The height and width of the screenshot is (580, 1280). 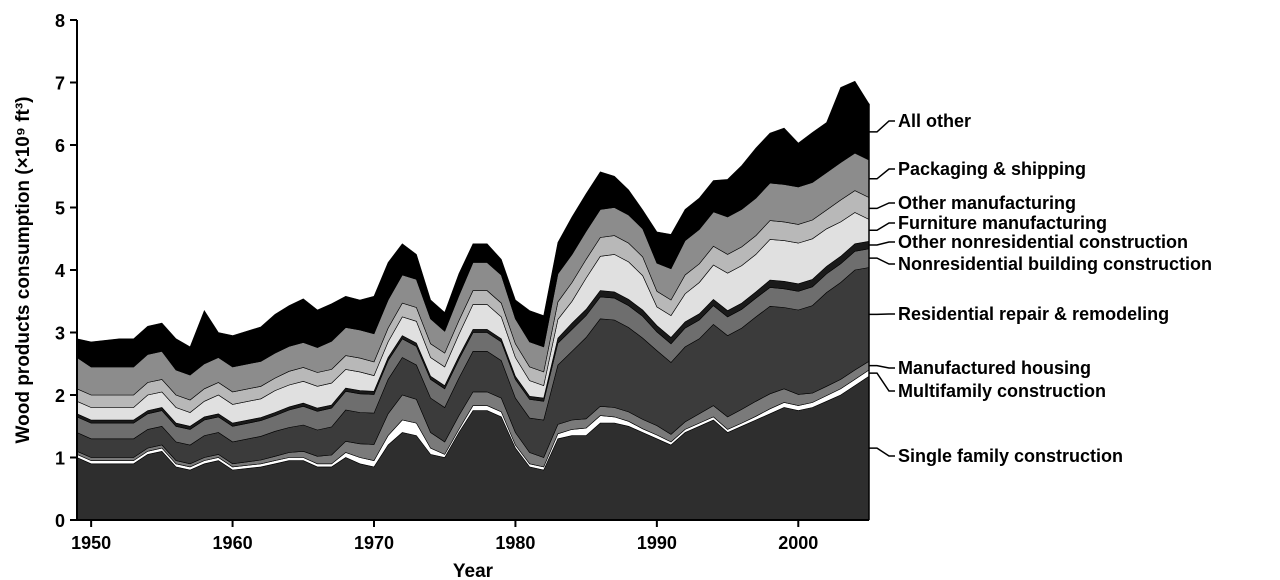 I want to click on x-tick-label: 1960, so click(x=233, y=543).